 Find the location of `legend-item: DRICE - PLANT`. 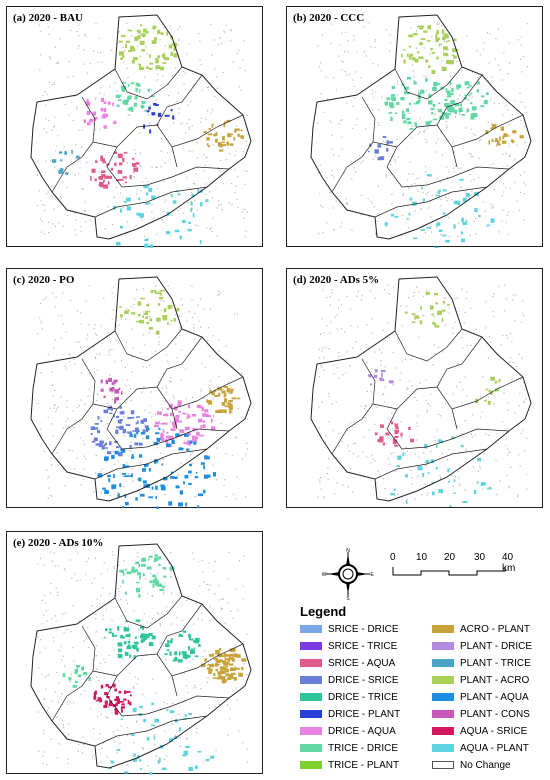

legend-item: DRICE - PLANT is located at coordinates (350, 714).